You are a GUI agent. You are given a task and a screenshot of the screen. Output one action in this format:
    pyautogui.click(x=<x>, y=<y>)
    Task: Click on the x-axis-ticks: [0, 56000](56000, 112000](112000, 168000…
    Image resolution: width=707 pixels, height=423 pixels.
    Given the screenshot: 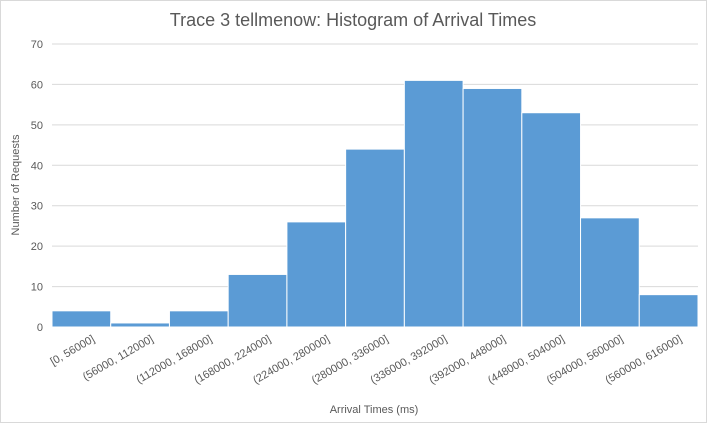 What is the action you would take?
    pyautogui.click(x=366, y=360)
    